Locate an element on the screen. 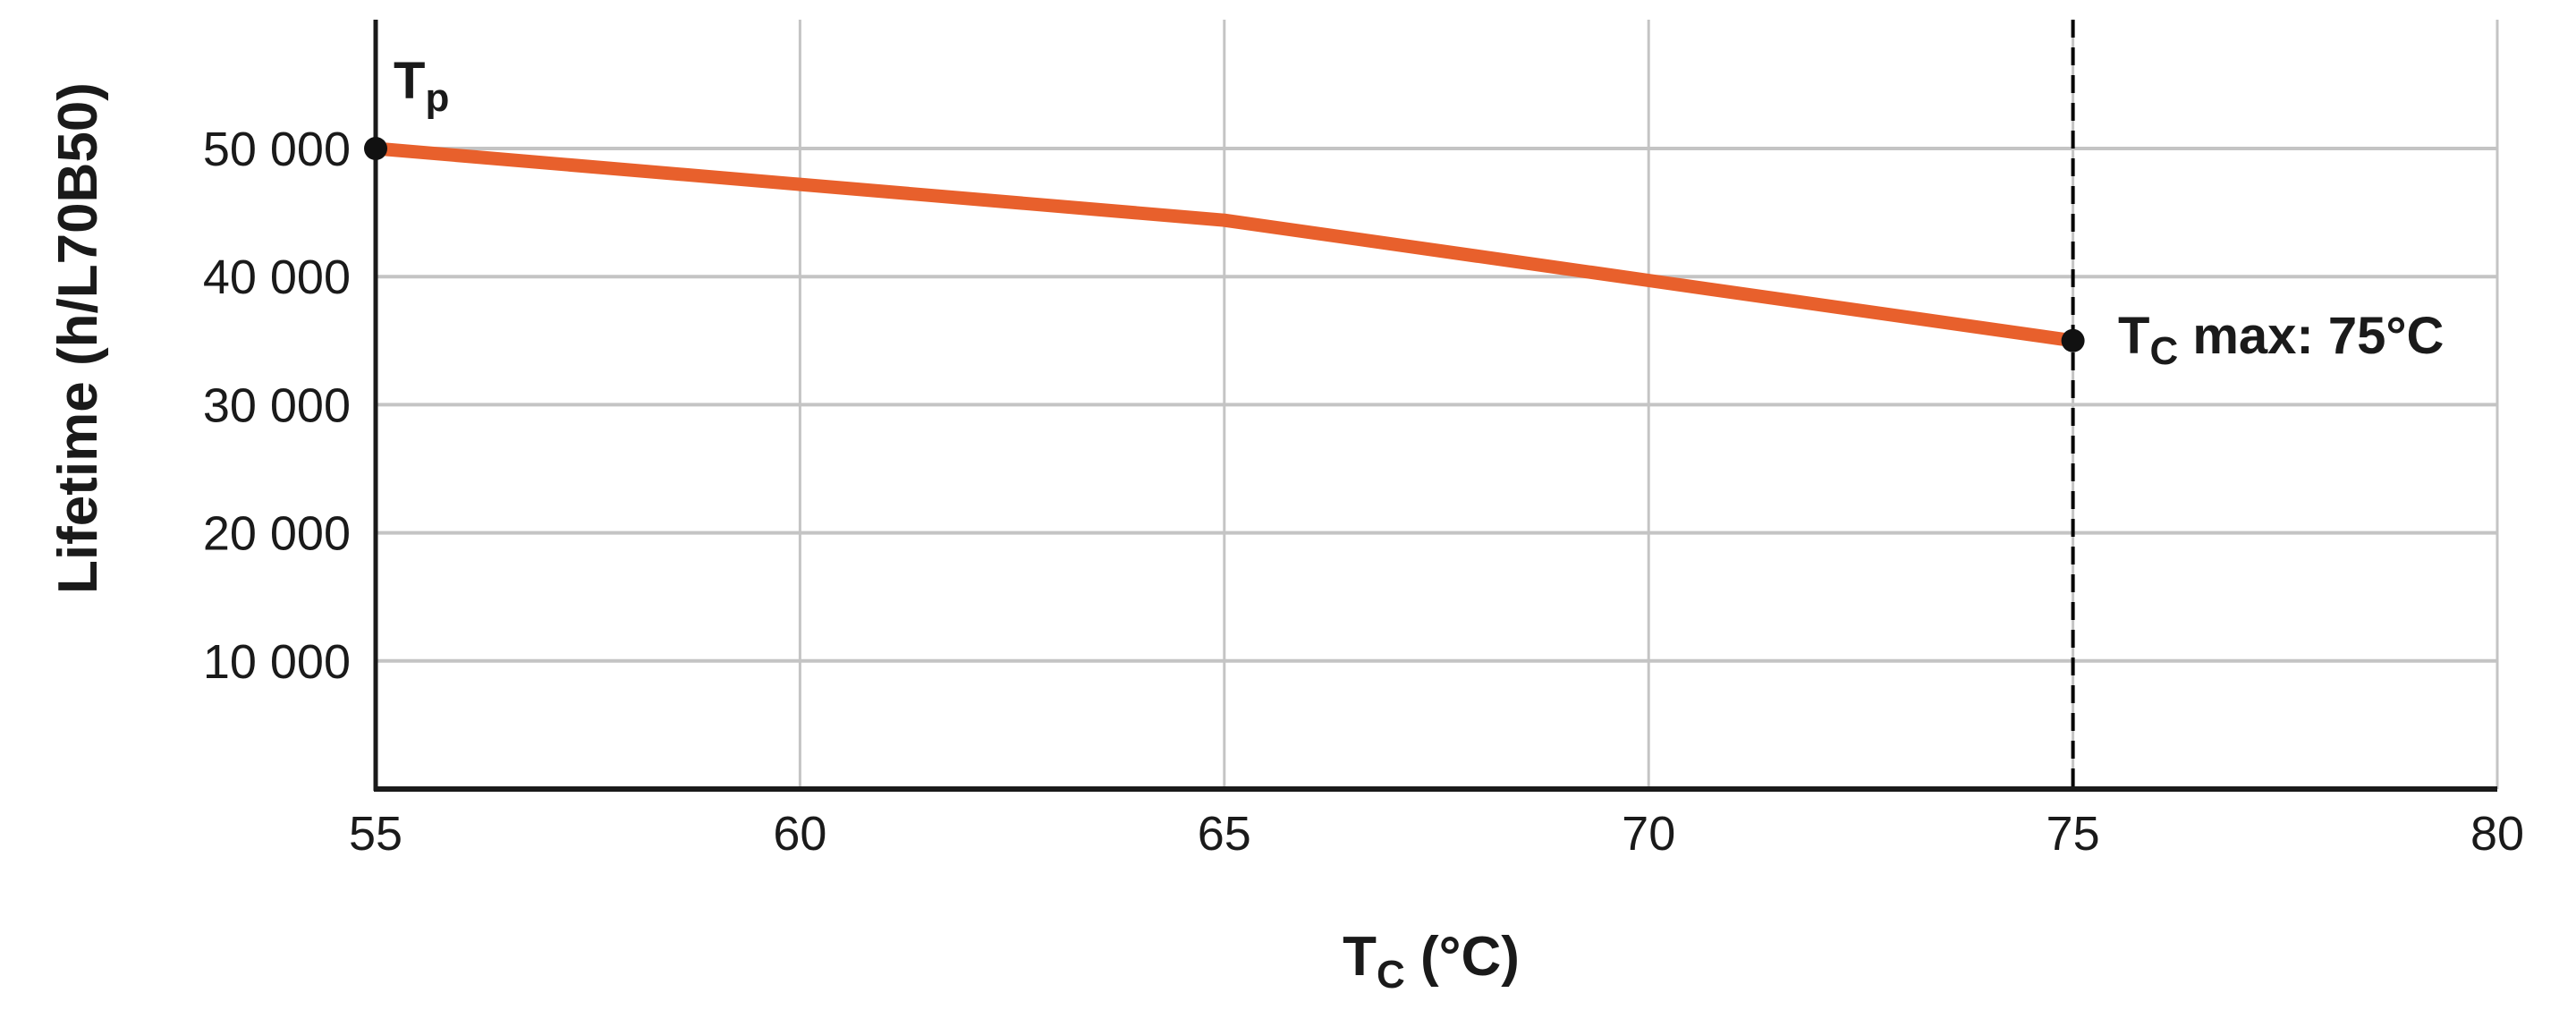  x-axis-tick-labels: 55 60 65 70 75 80 is located at coordinates (1436, 834).